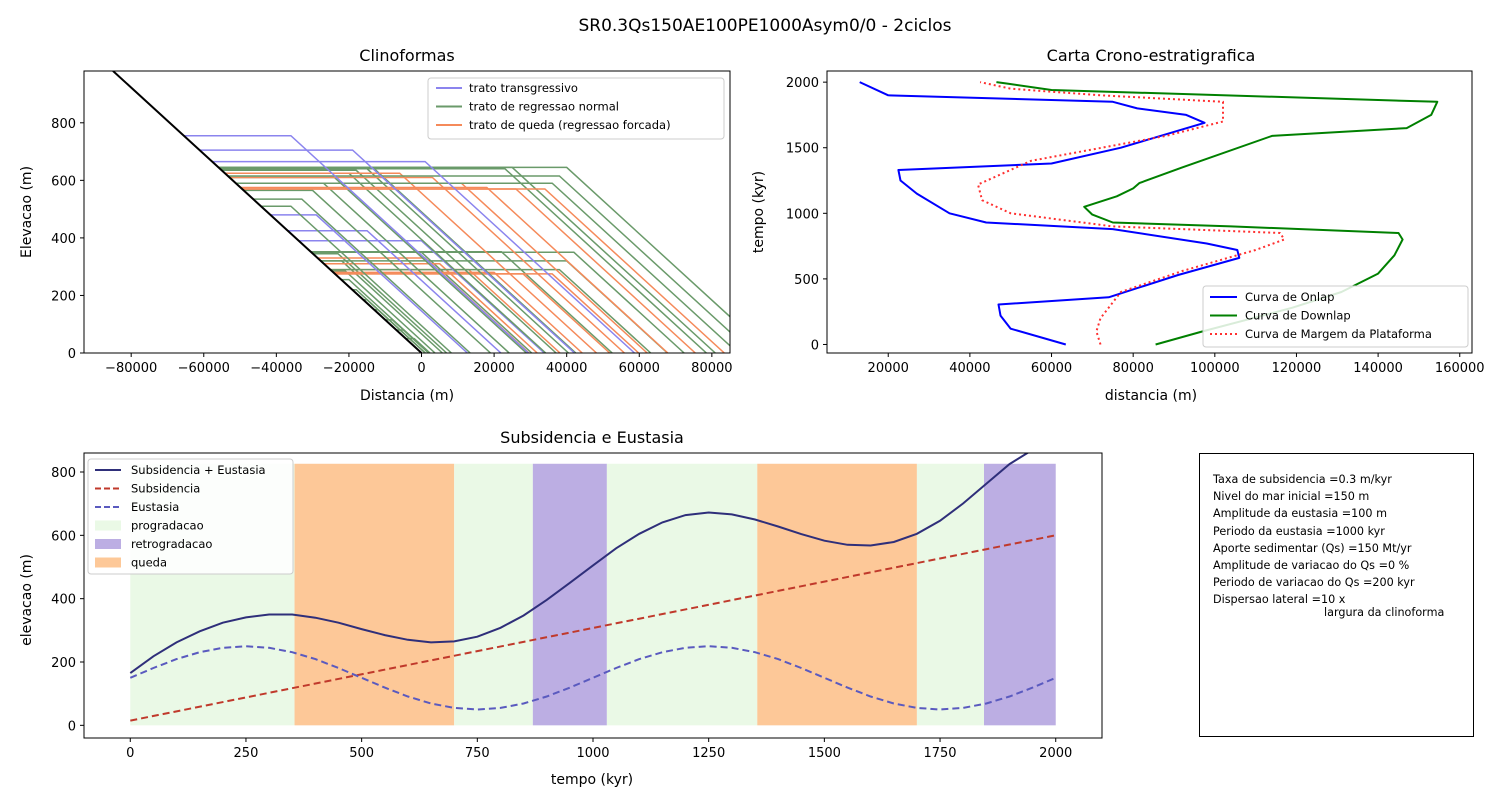 This screenshot has height=790, width=1501. Describe the element at coordinates (802, 149) in the screenshot. I see `cronoestratigrafica:1-ytick-label: 1500` at that location.